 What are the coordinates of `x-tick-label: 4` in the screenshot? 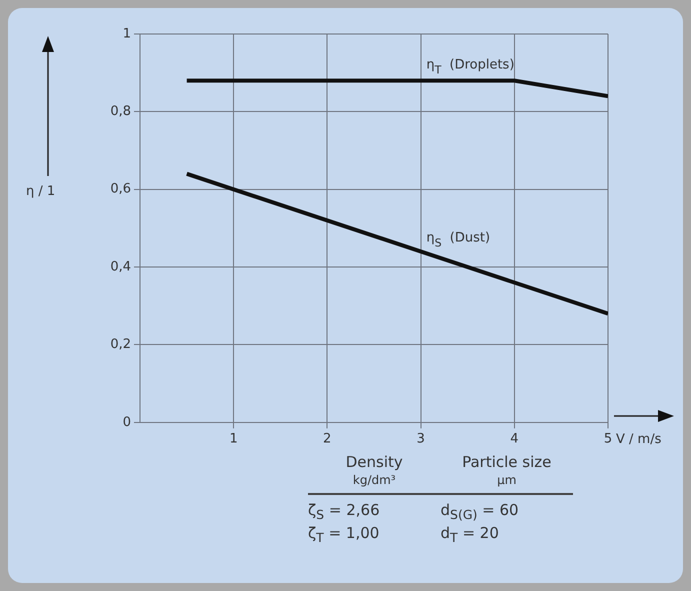 It's located at (514, 439).